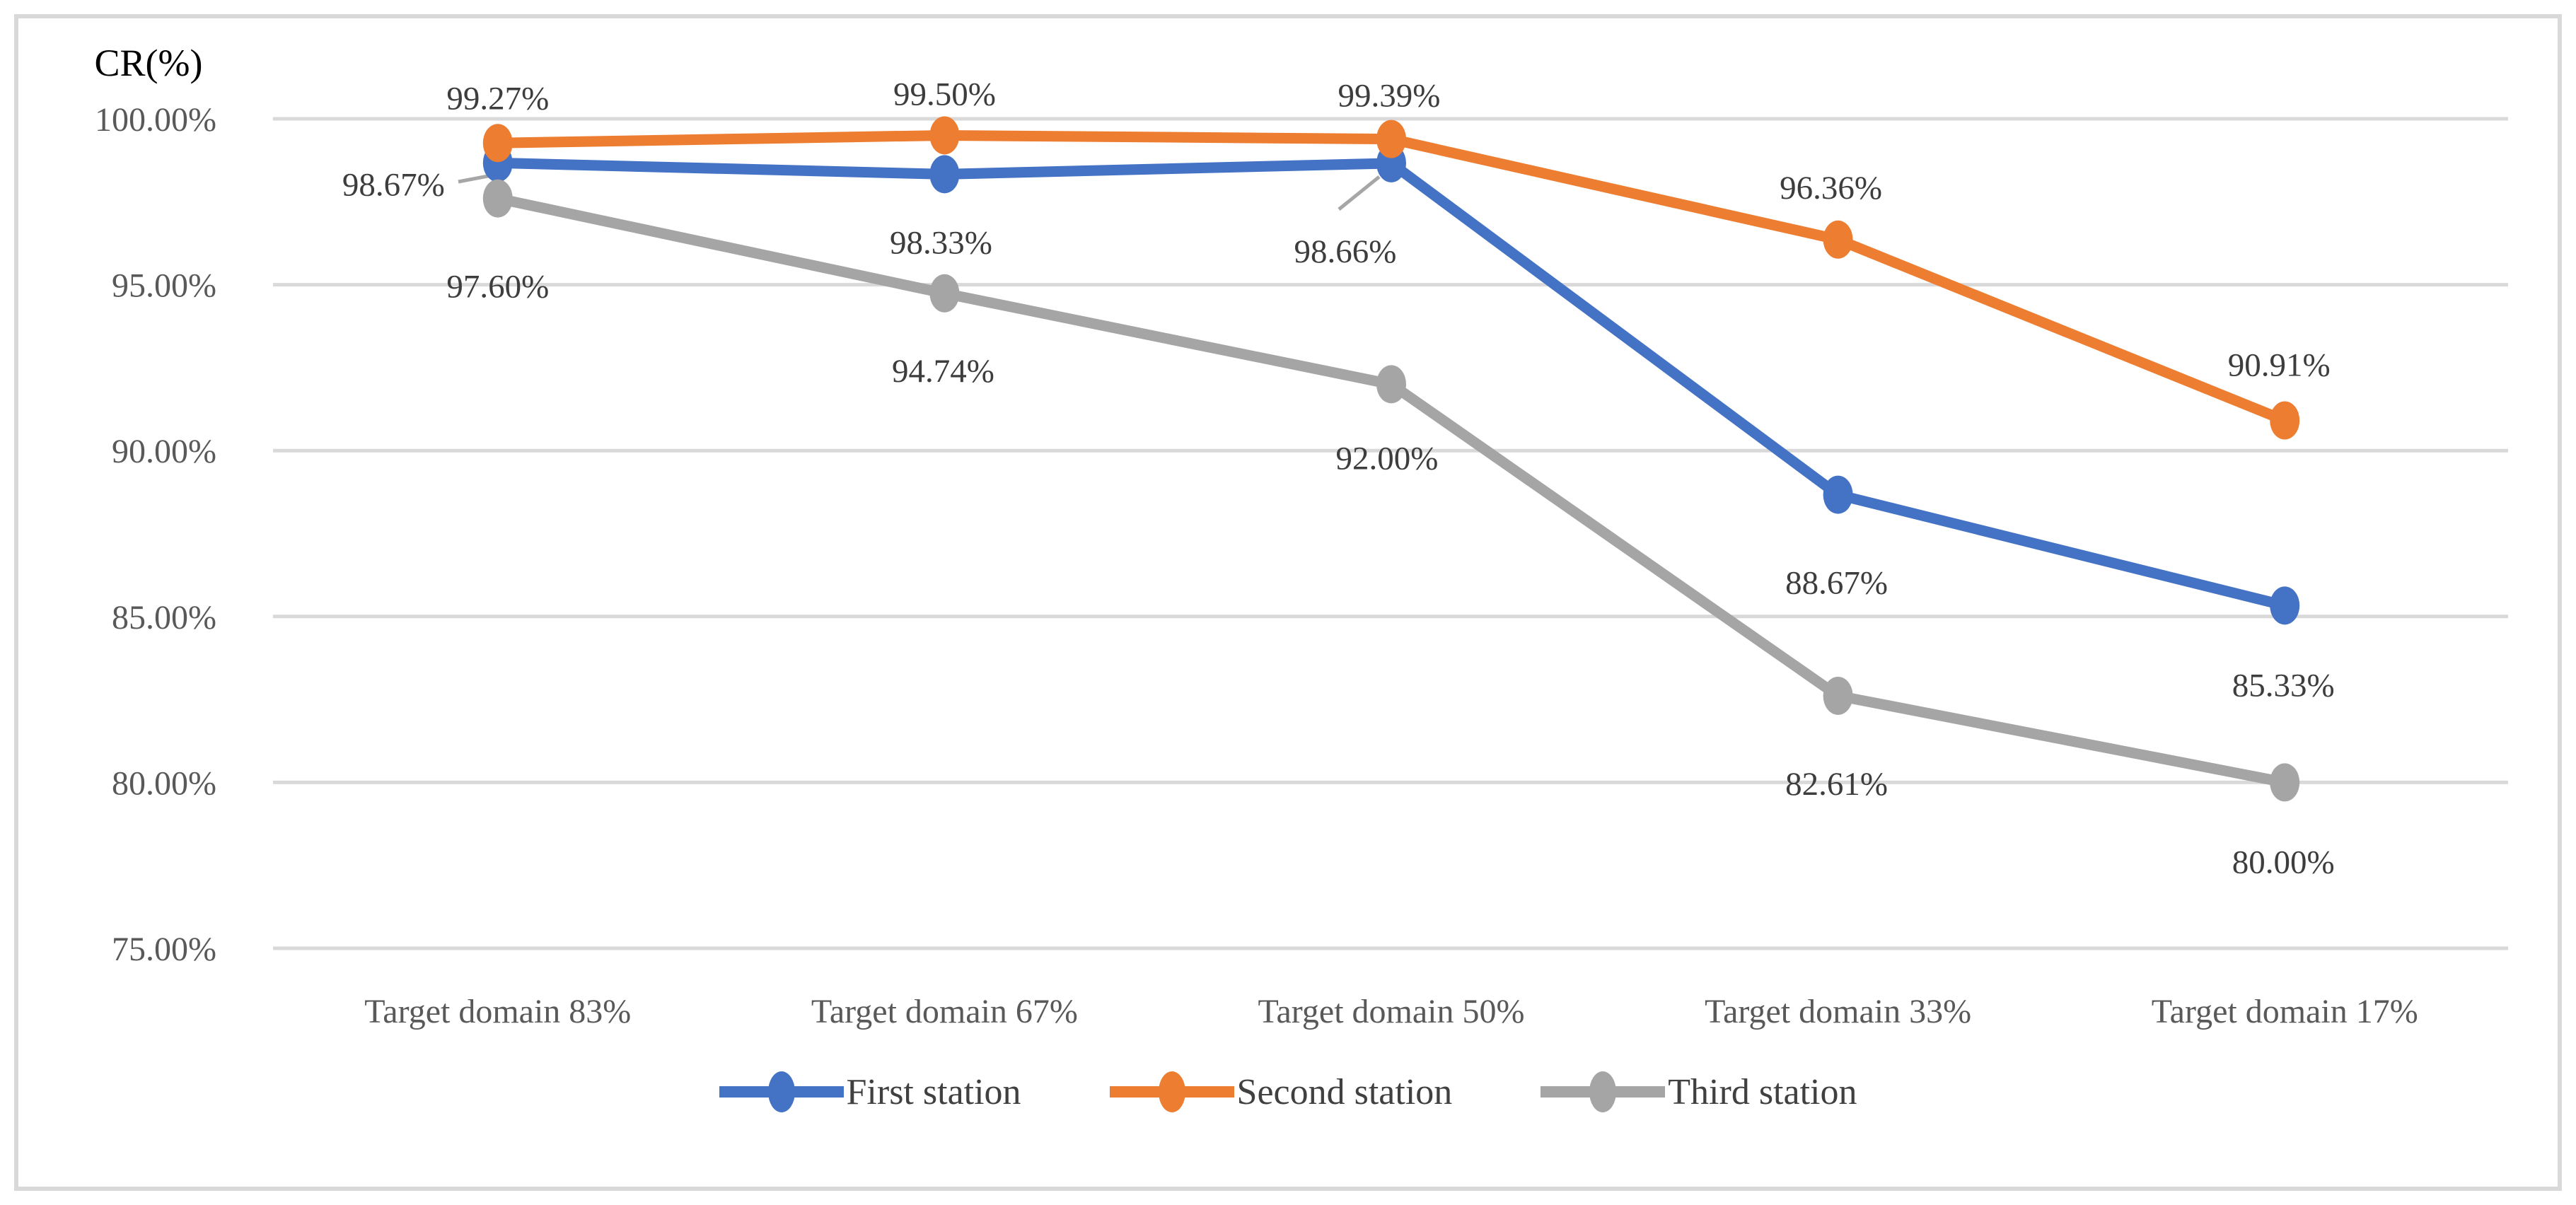  I want to click on data-point-label: 99.50%, so click(944, 94).